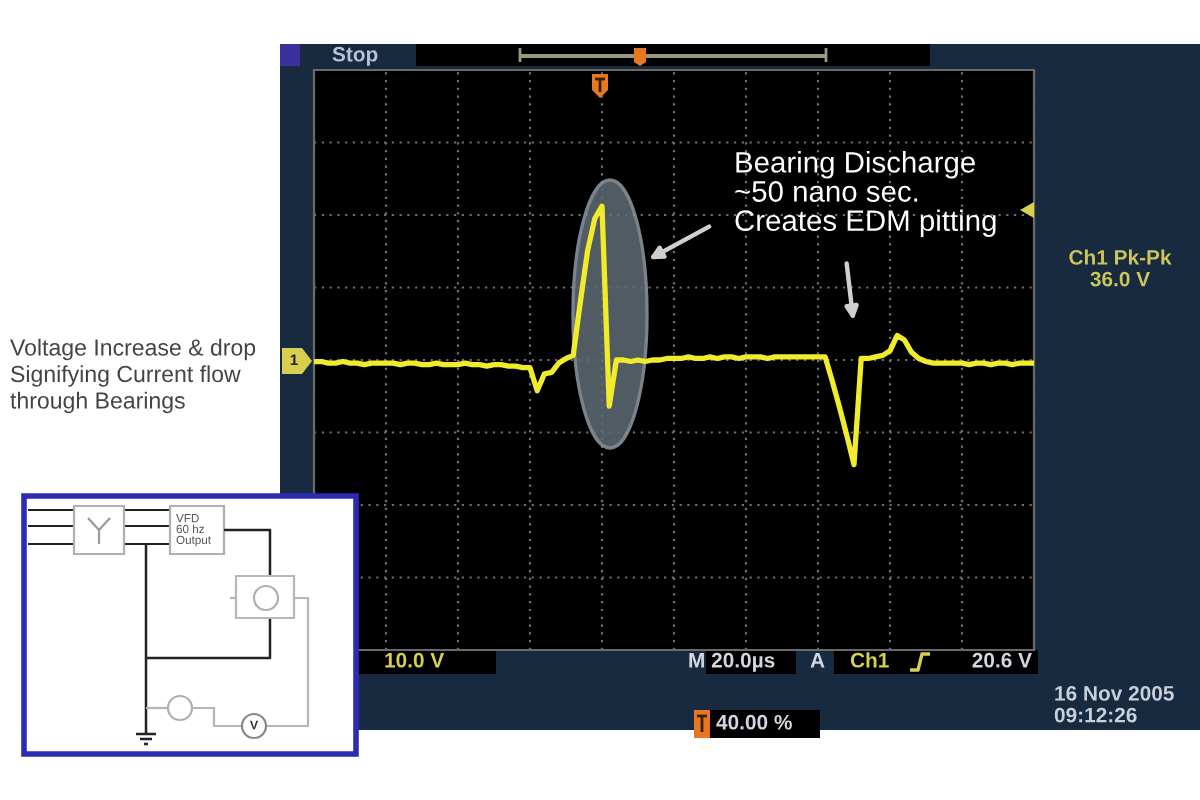  I want to click on text: 20.6 V, so click(1002, 660).